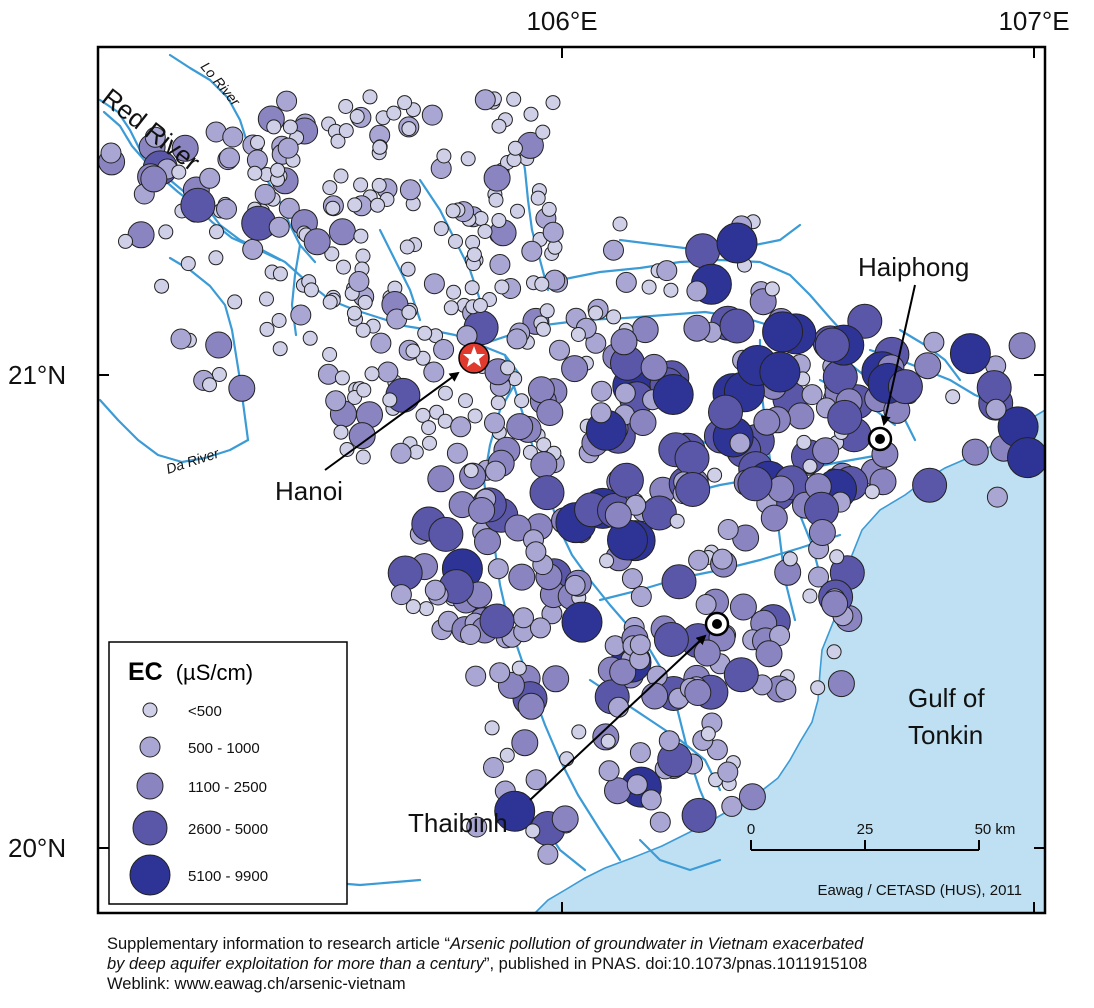  What do you see at coordinates (37, 848) in the screenshot?
I see `lat-label-20: 20°N` at bounding box center [37, 848].